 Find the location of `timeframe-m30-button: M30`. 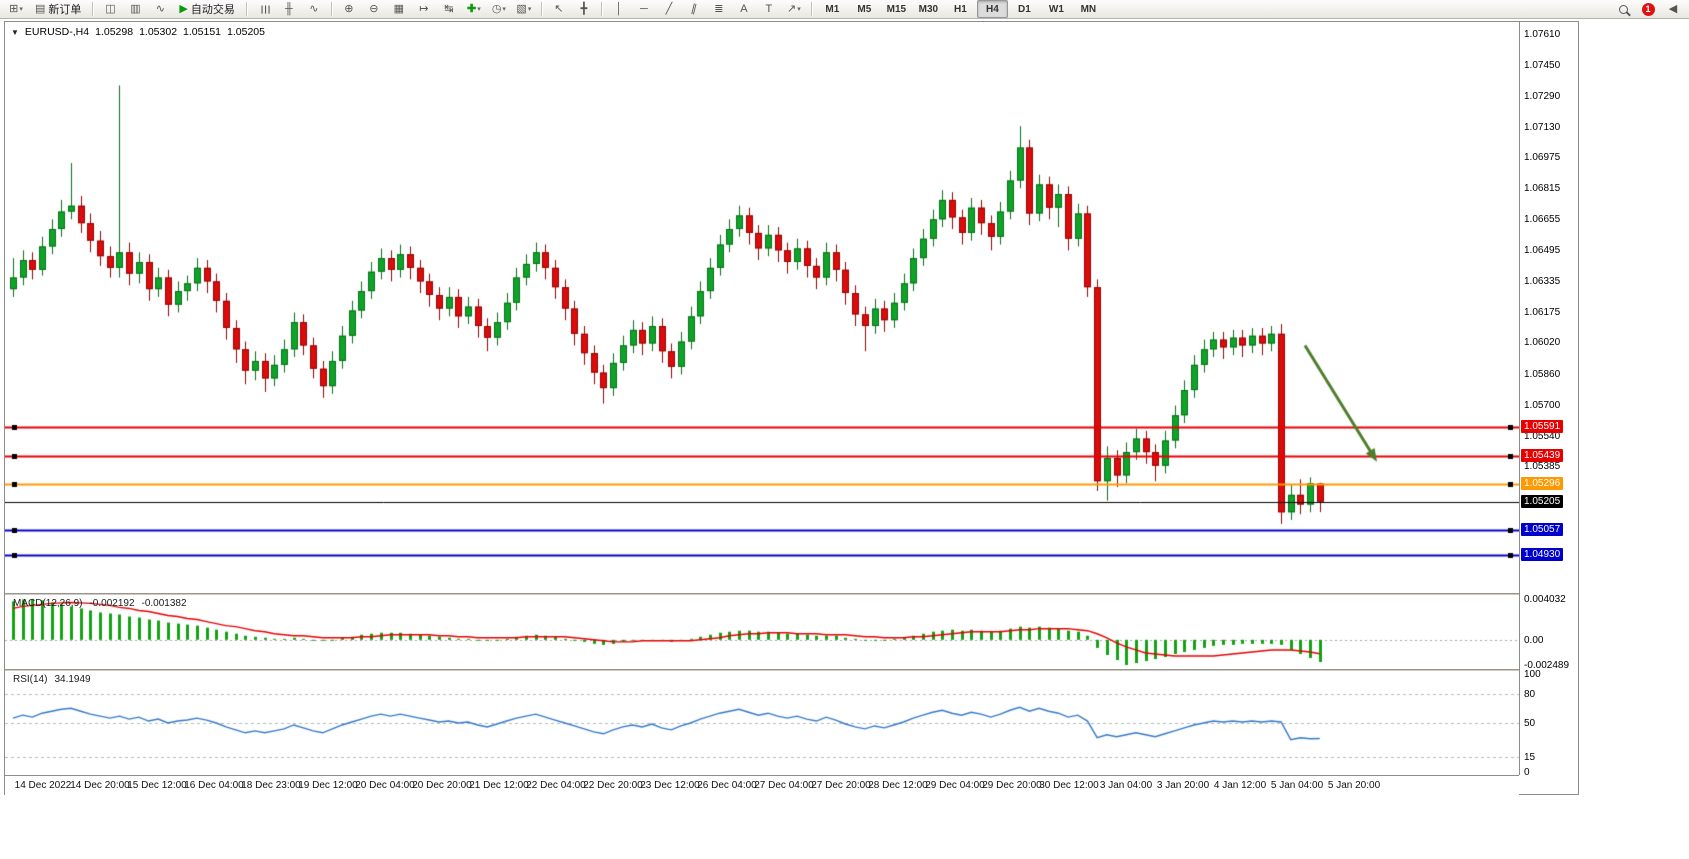

timeframe-m30-button: M30 is located at coordinates (928, 9).